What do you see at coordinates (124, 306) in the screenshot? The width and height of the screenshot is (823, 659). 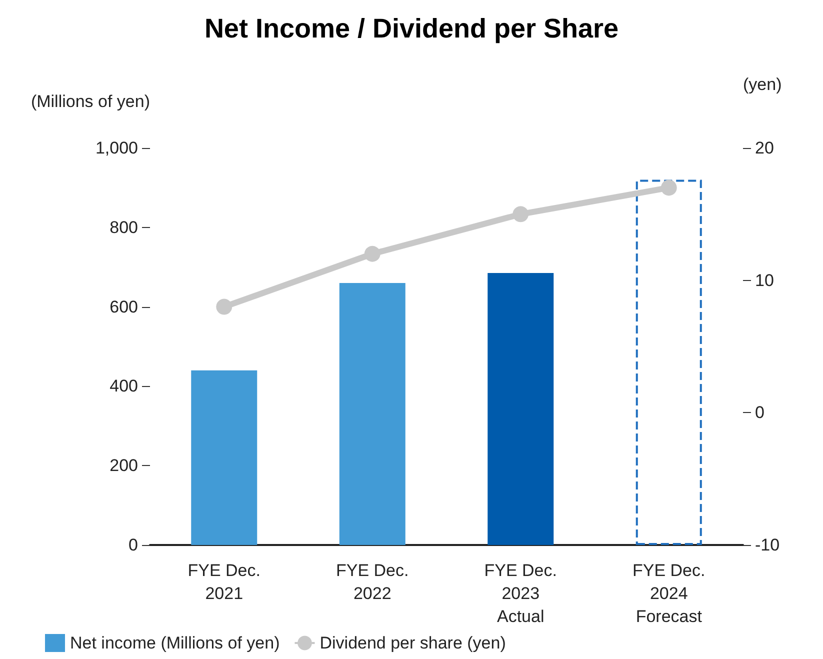 I see `y-tick-label: 600` at bounding box center [124, 306].